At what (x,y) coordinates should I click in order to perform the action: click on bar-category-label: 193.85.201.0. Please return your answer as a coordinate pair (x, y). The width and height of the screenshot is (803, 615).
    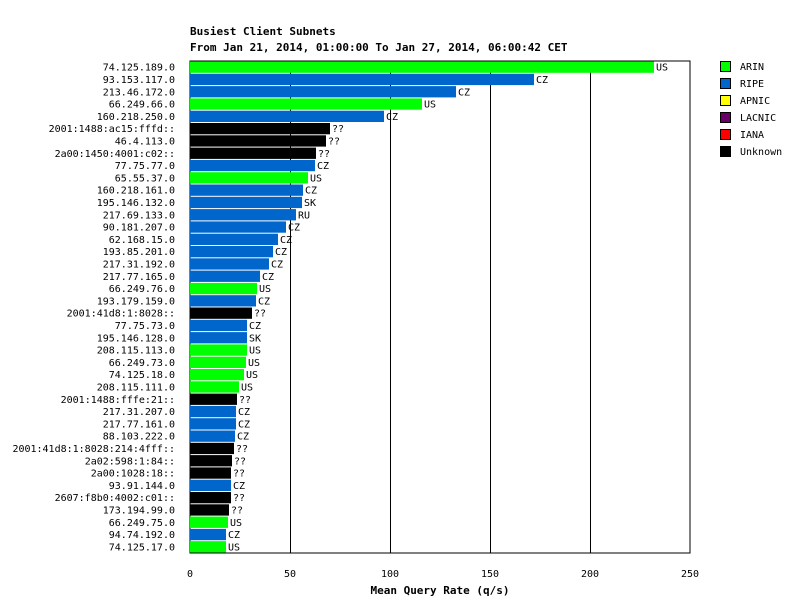
    Looking at the image, I should click on (139, 252).